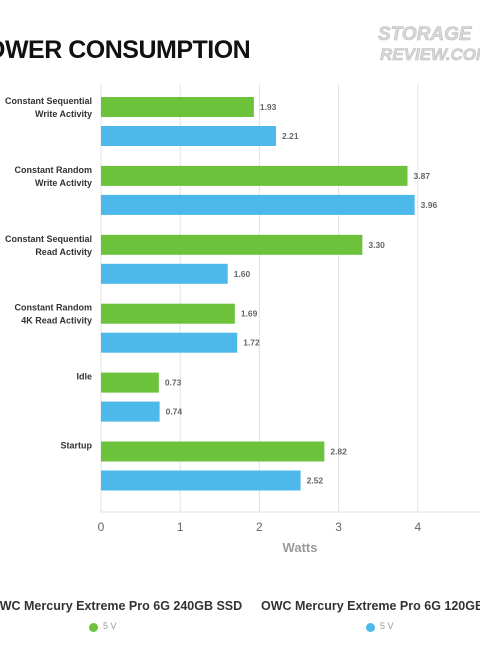  I want to click on legend-sub-120gb: 5 V, so click(387, 626).